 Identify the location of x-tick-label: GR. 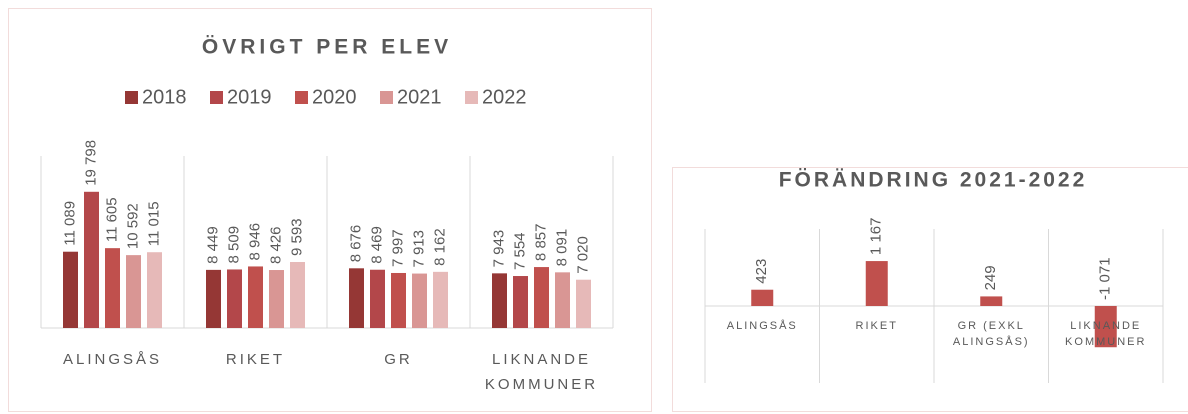
(398, 359).